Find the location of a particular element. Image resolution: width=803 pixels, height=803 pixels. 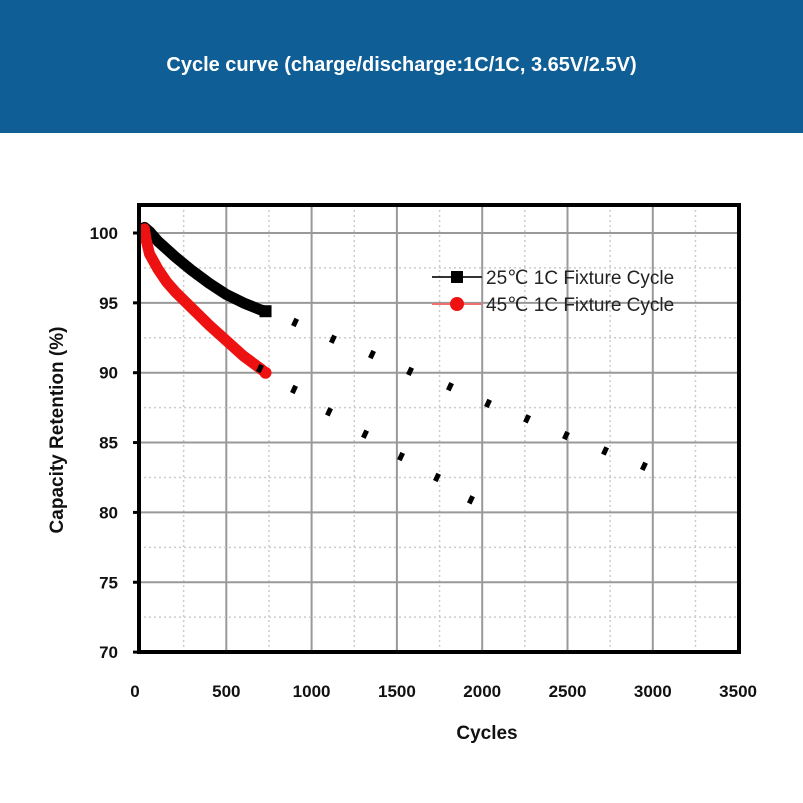

y-axis-label: Capacity Retention (%) is located at coordinates (57, 430).